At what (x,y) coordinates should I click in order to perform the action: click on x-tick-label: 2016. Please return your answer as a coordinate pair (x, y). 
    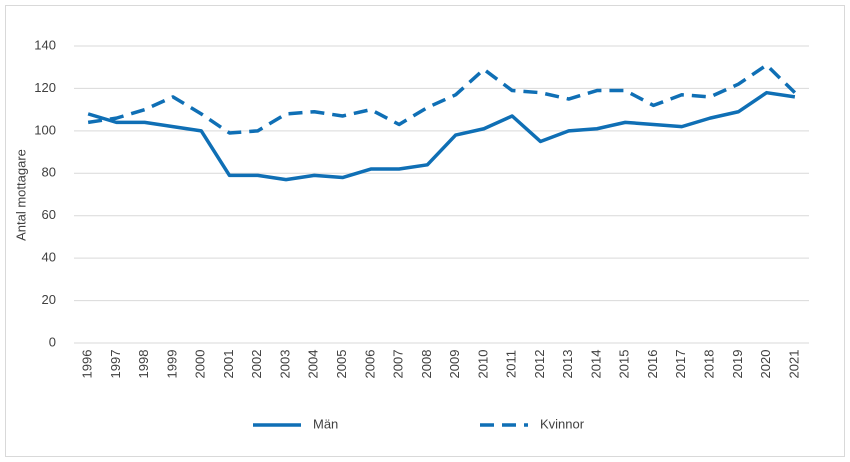
    Looking at the image, I should click on (652, 364).